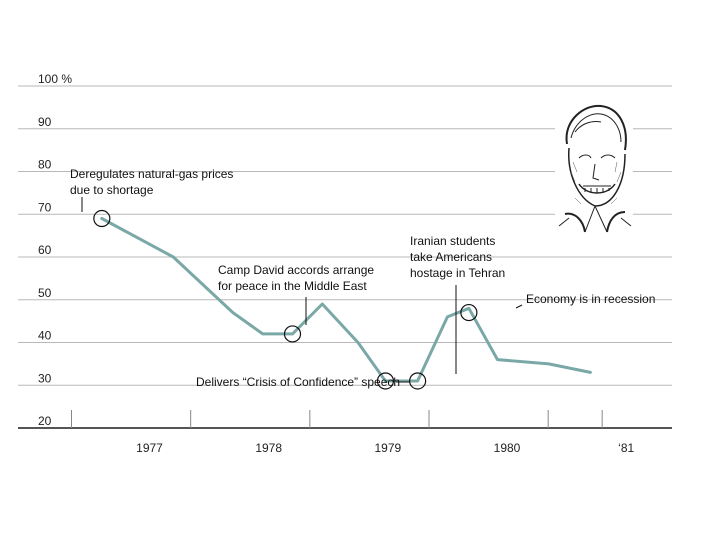 This screenshot has height=540, width=720. I want to click on annotation-4: Economy is in recession, so click(557, 307).